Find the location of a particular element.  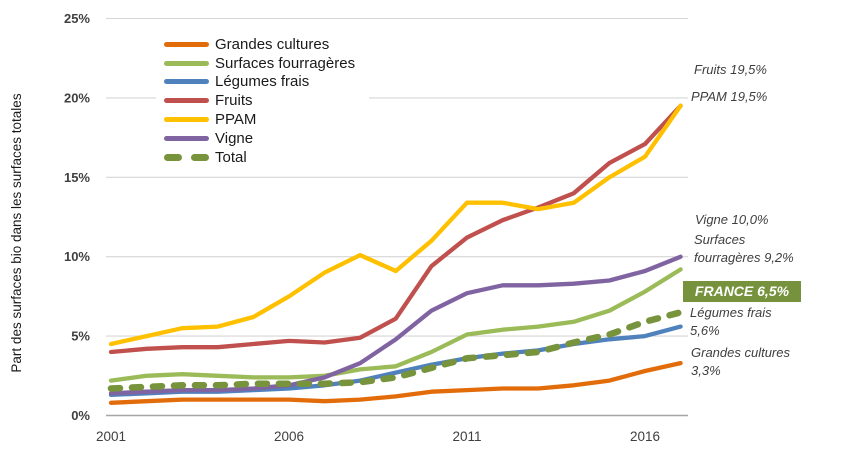

annotation-surfaces-fourrageres: Surfaces fourragères 9,2% is located at coordinates (744, 249).